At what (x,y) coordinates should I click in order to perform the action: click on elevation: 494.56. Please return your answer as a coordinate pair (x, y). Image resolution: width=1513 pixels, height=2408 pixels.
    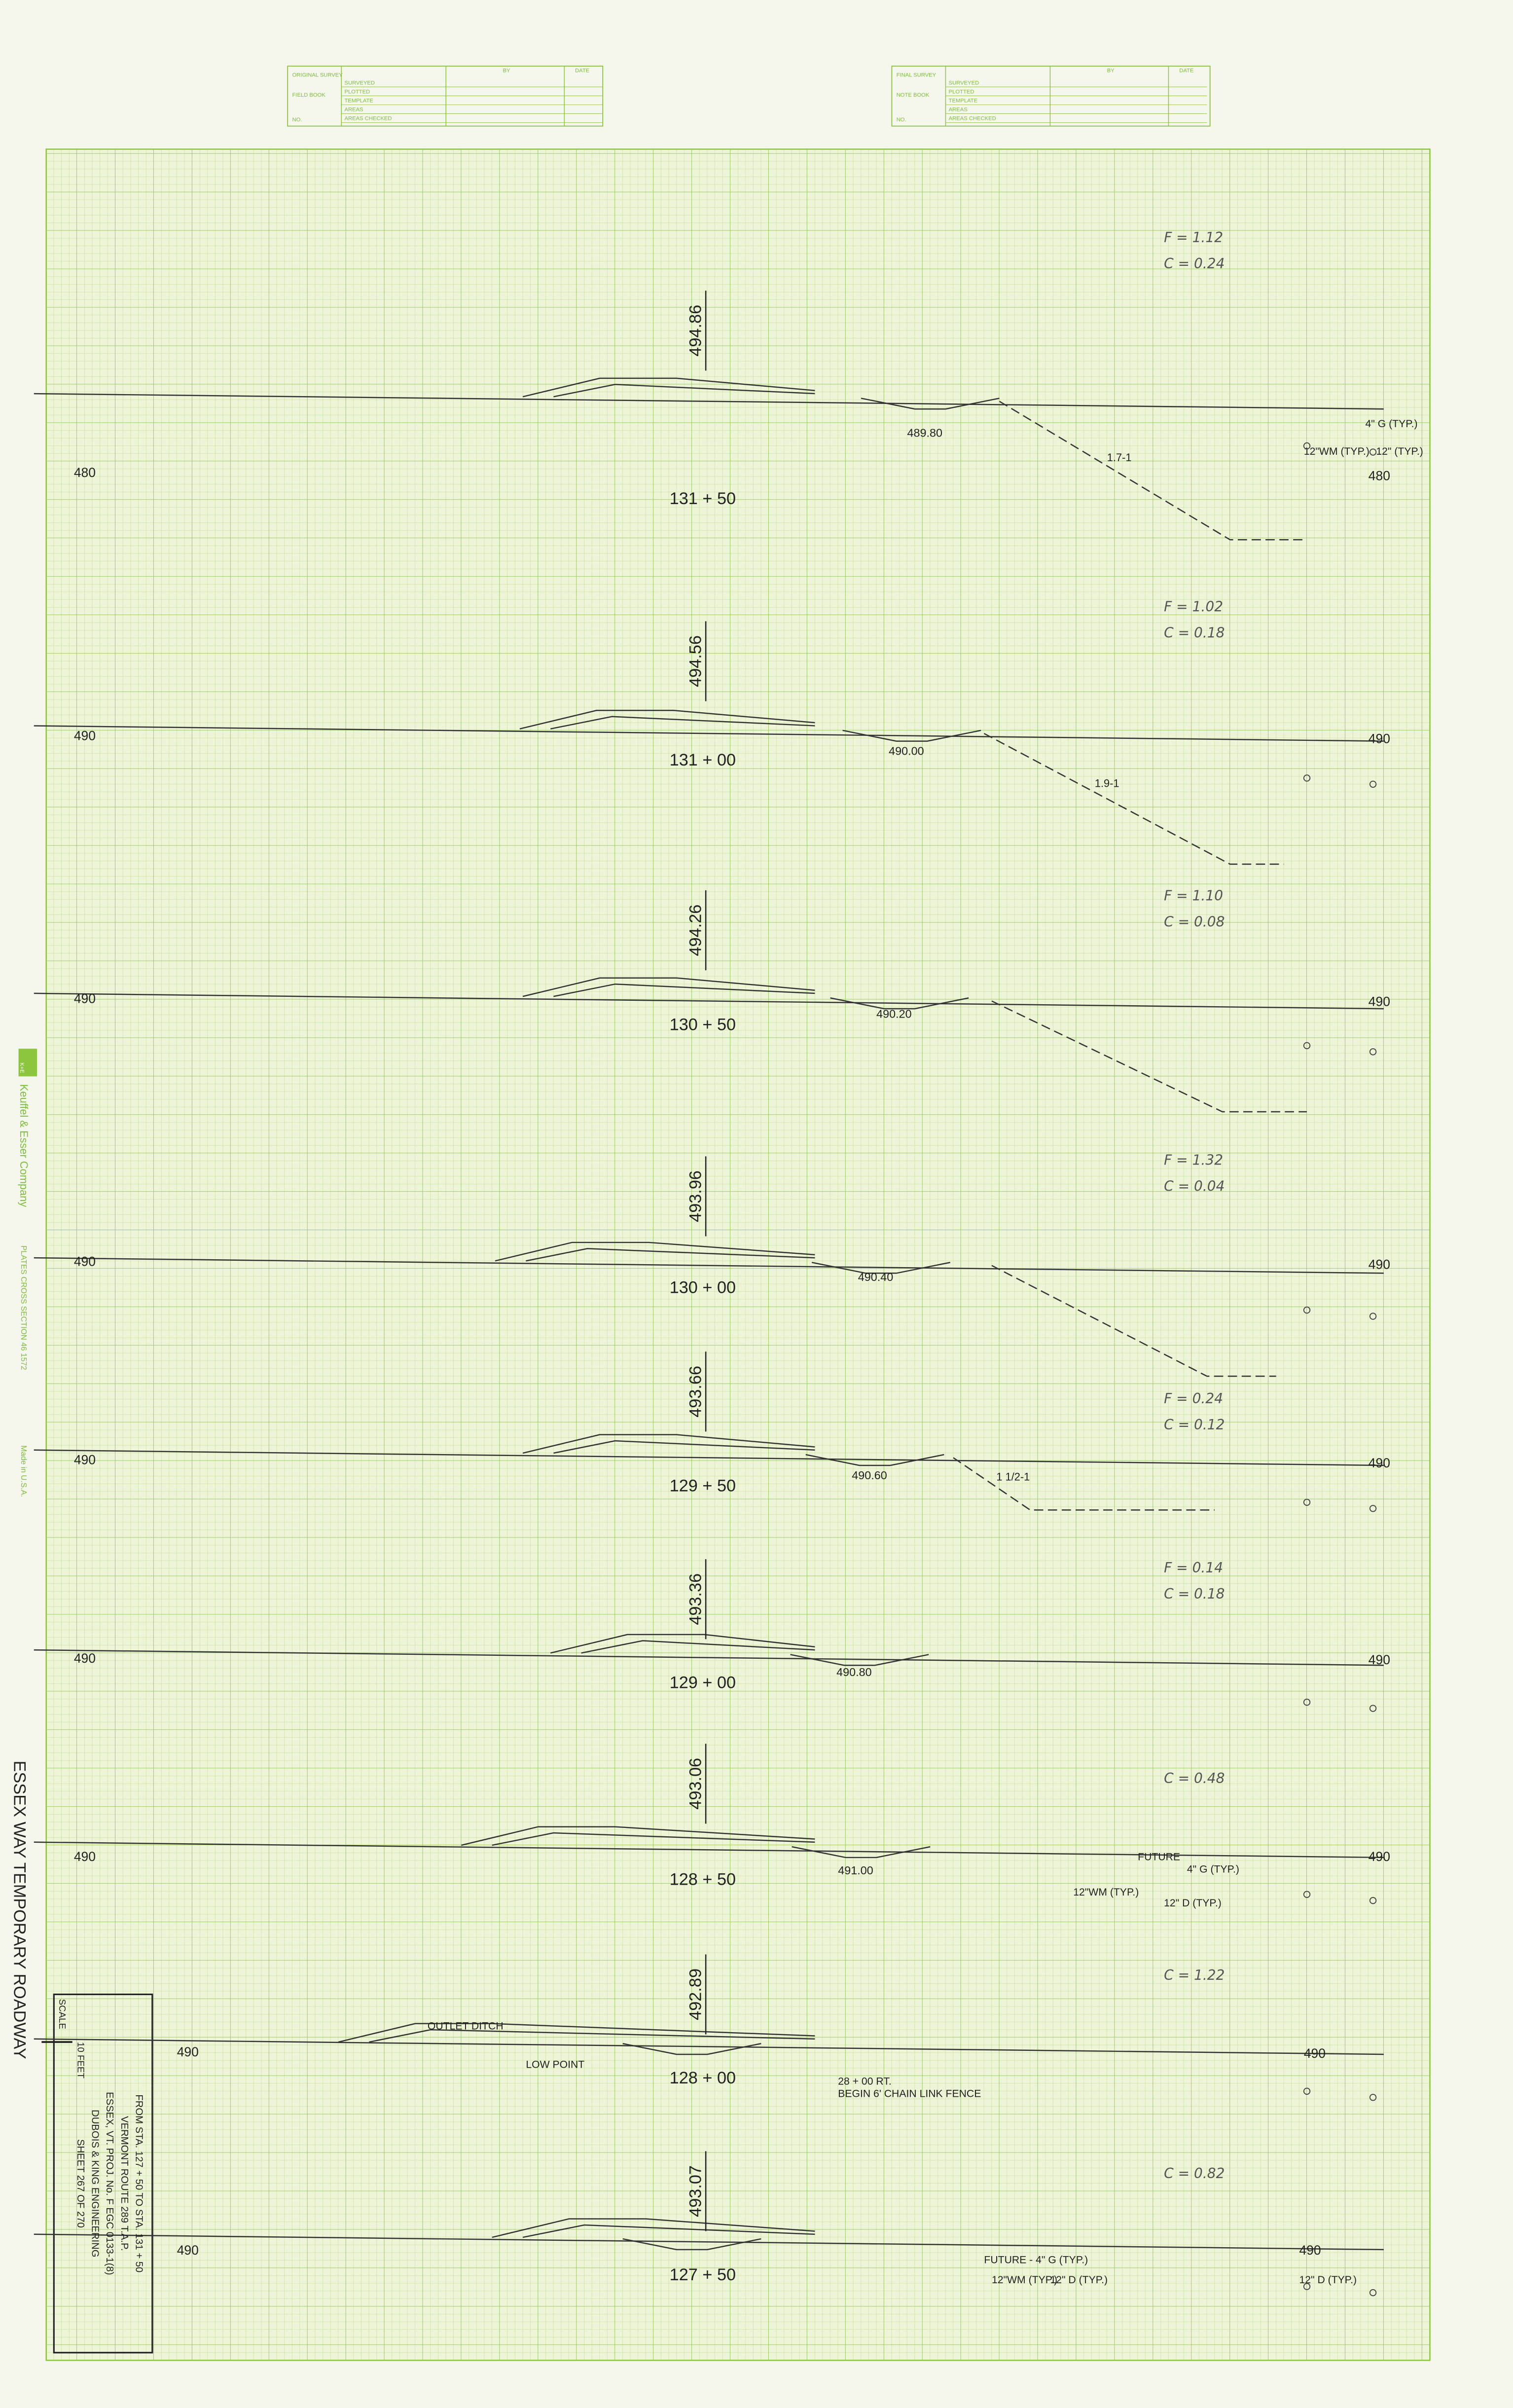
    Looking at the image, I should click on (695, 661).